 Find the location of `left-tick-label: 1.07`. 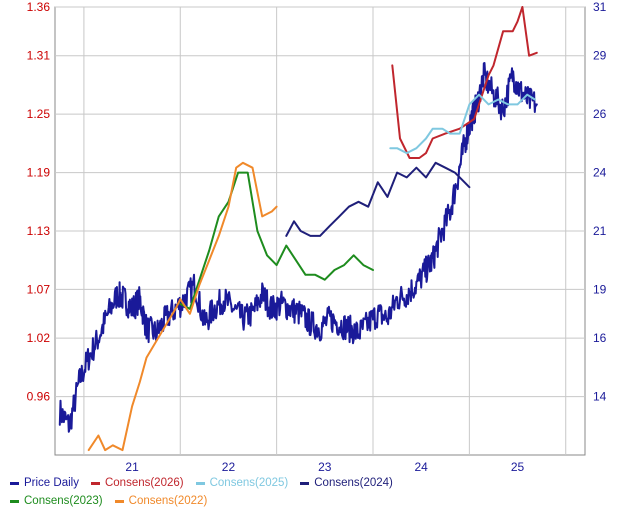

left-tick-label: 1.07 is located at coordinates (39, 289).